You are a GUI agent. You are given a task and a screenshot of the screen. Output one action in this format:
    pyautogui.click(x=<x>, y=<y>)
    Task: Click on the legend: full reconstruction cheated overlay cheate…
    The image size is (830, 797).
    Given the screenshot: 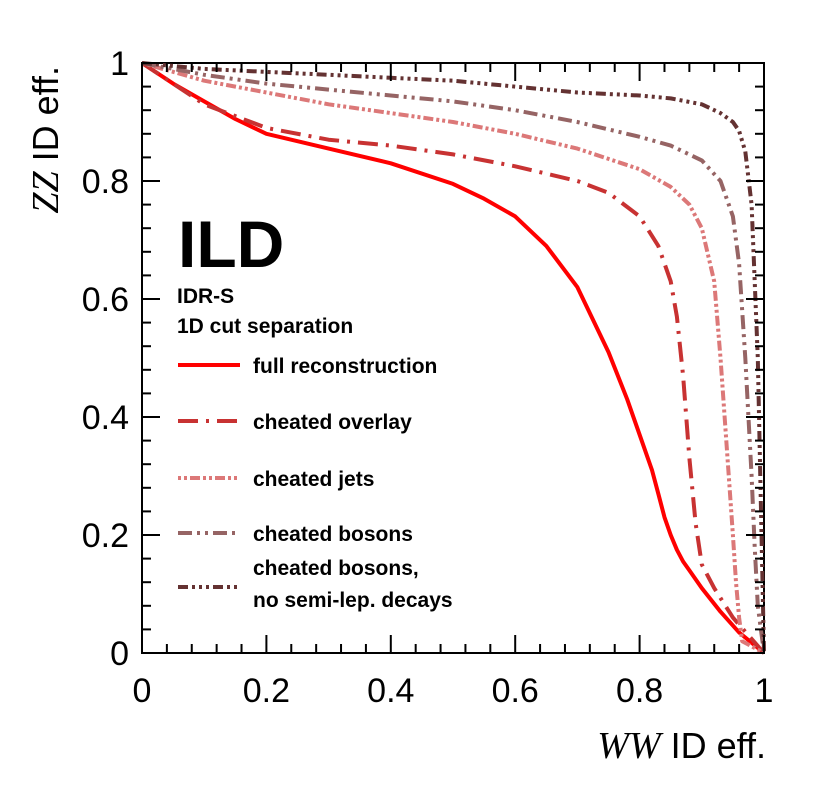 What is the action you would take?
    pyautogui.click(x=315, y=483)
    